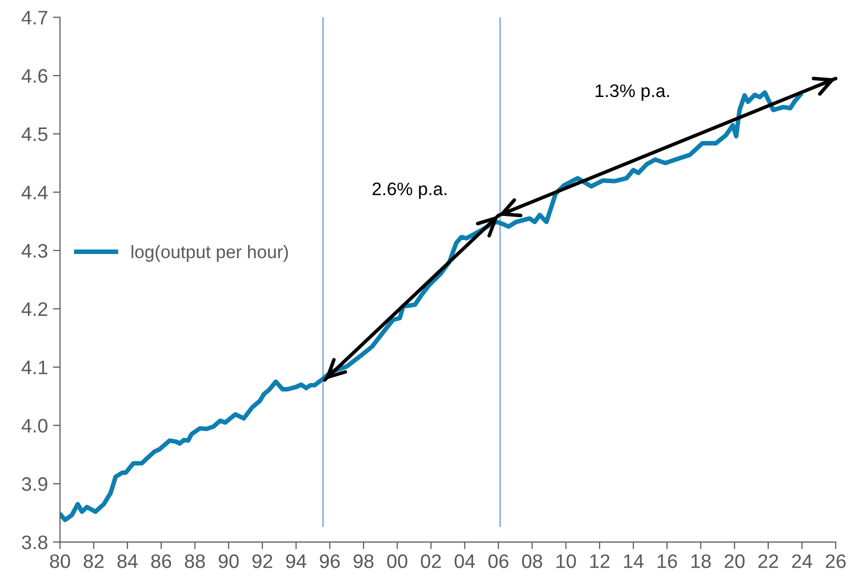 The image size is (851, 576). What do you see at coordinates (768, 561) in the screenshot?
I see `x-tick-label: 22` at bounding box center [768, 561].